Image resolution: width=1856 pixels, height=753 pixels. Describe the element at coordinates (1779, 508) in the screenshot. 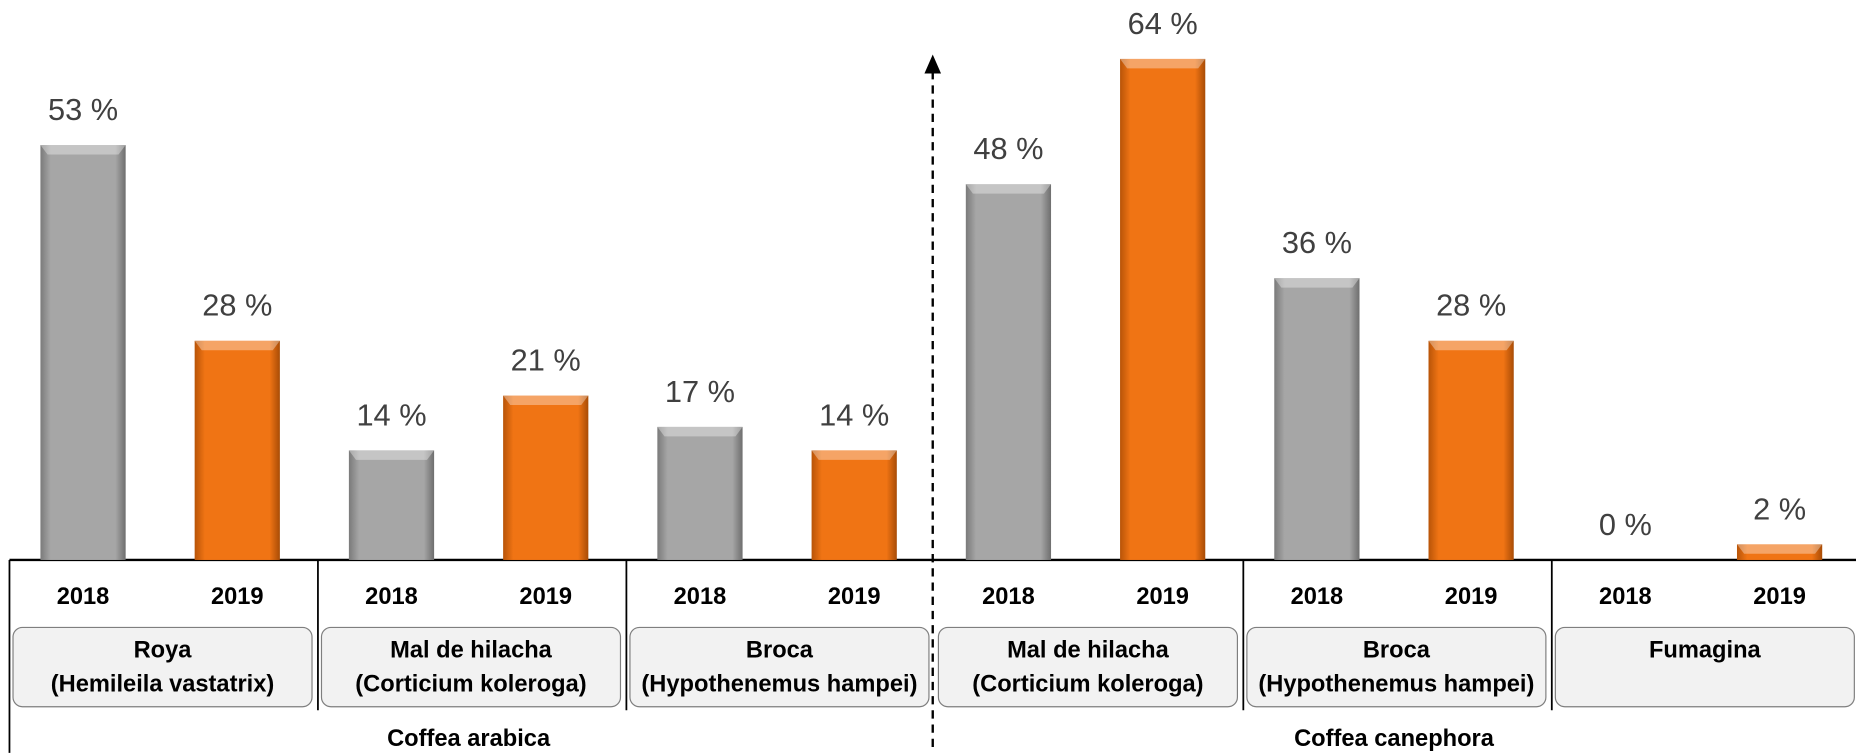

I see `value-label: 2 %` at that location.